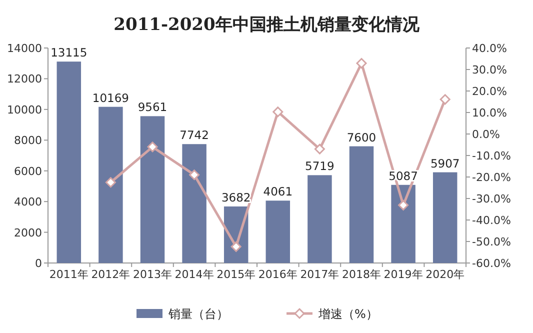  Describe the element at coordinates (194, 135) in the screenshot. I see `data-label: 7742` at that location.